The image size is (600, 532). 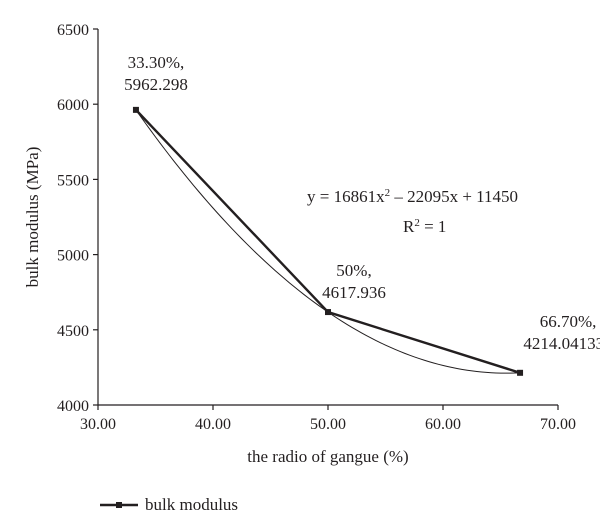 What do you see at coordinates (424, 226) in the screenshot?
I see `r-squared-text: R2 = 1` at bounding box center [424, 226].